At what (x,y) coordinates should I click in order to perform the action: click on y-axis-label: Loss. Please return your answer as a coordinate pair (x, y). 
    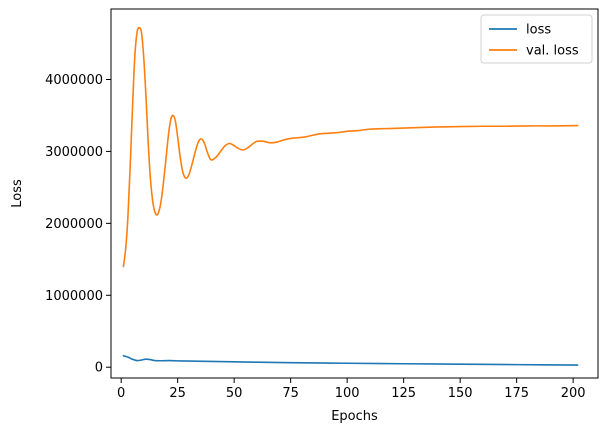
    Looking at the image, I should click on (17, 193).